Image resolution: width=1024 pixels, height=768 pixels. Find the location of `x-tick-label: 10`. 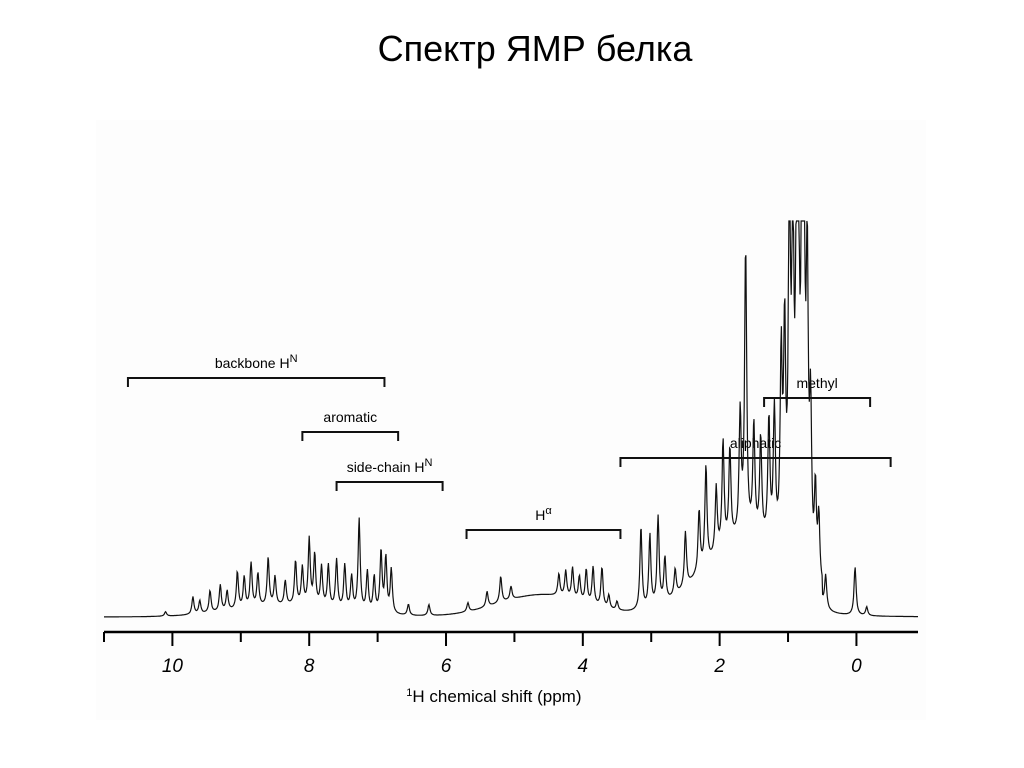

x-tick-label: 10 is located at coordinates (173, 666).